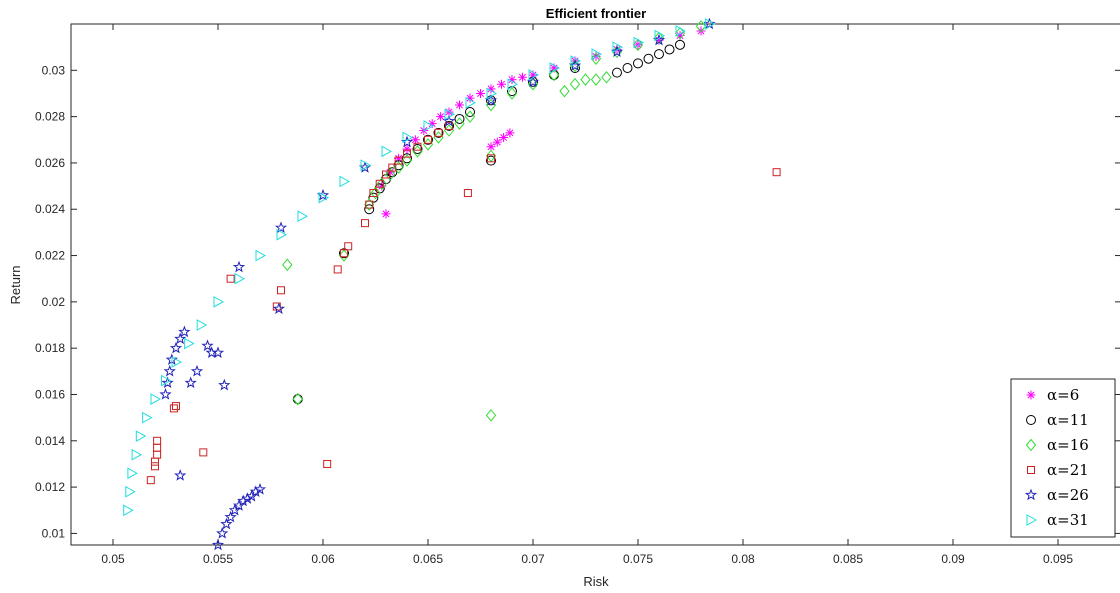 The height and width of the screenshot is (593, 1120). I want to click on y-tick-label: 0.028, so click(50, 117).